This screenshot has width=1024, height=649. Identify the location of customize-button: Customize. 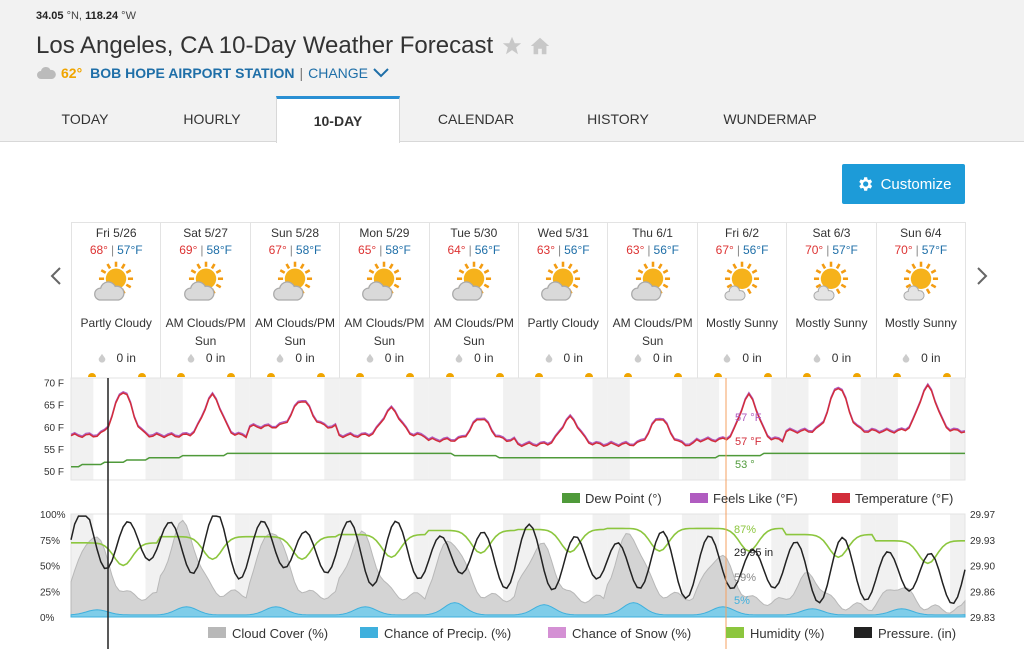
(903, 184).